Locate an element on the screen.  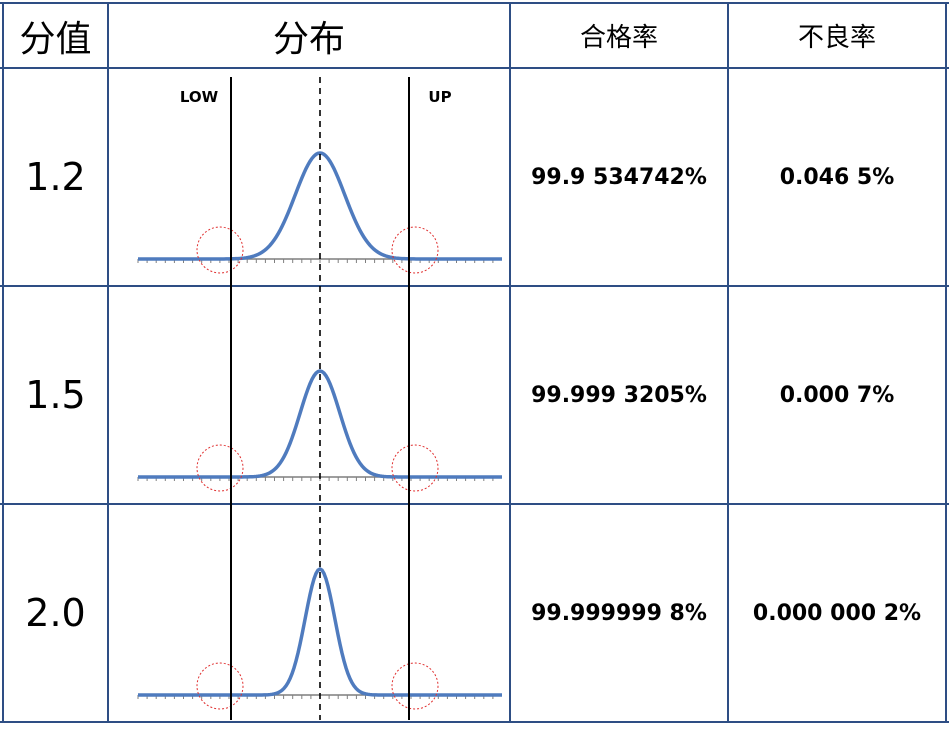
table-border-right is located at coordinates (946, 362).